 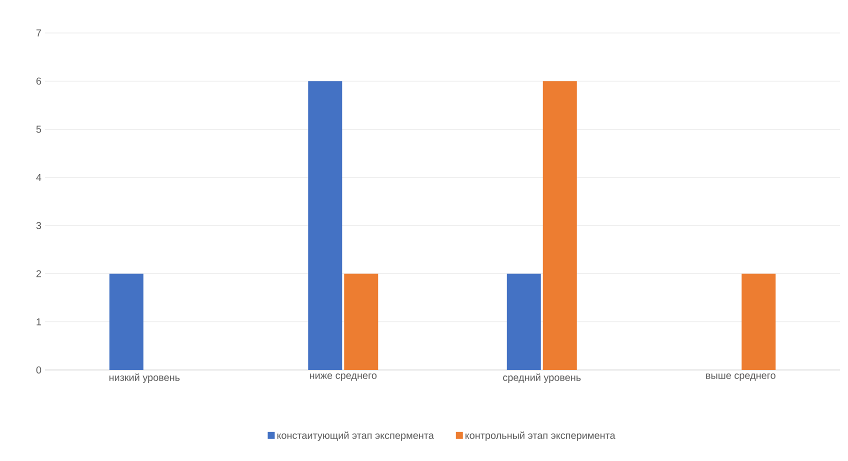 What do you see at coordinates (541, 436) in the screenshot?
I see `legend-label: контрольный этап эксперимента` at bounding box center [541, 436].